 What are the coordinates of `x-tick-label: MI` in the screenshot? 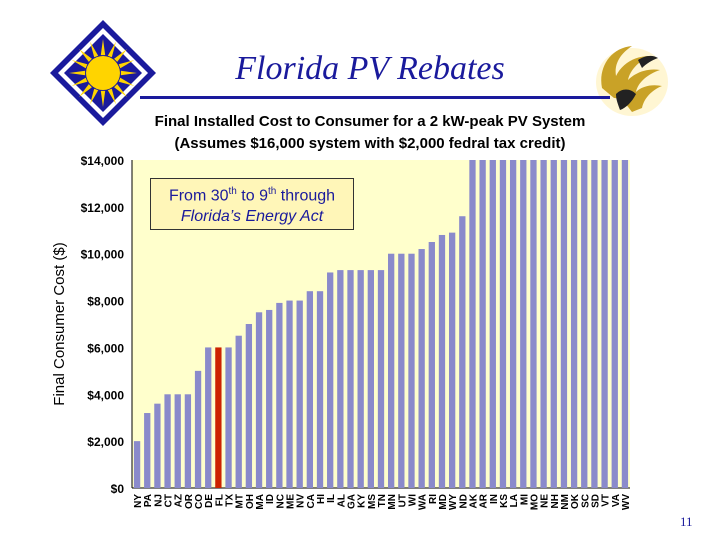 It's located at (524, 499).